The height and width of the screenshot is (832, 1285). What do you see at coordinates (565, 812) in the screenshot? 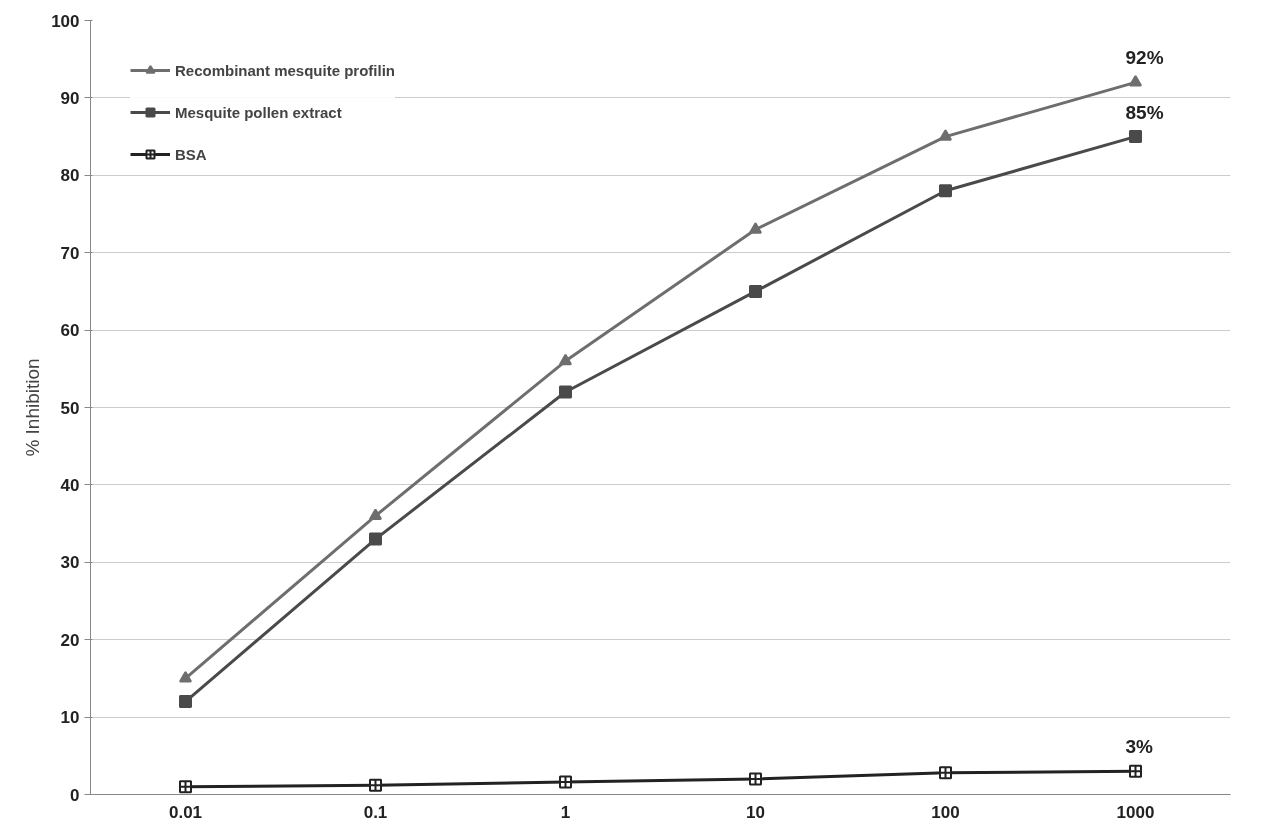
I see `x-tick-label: 1` at bounding box center [565, 812].